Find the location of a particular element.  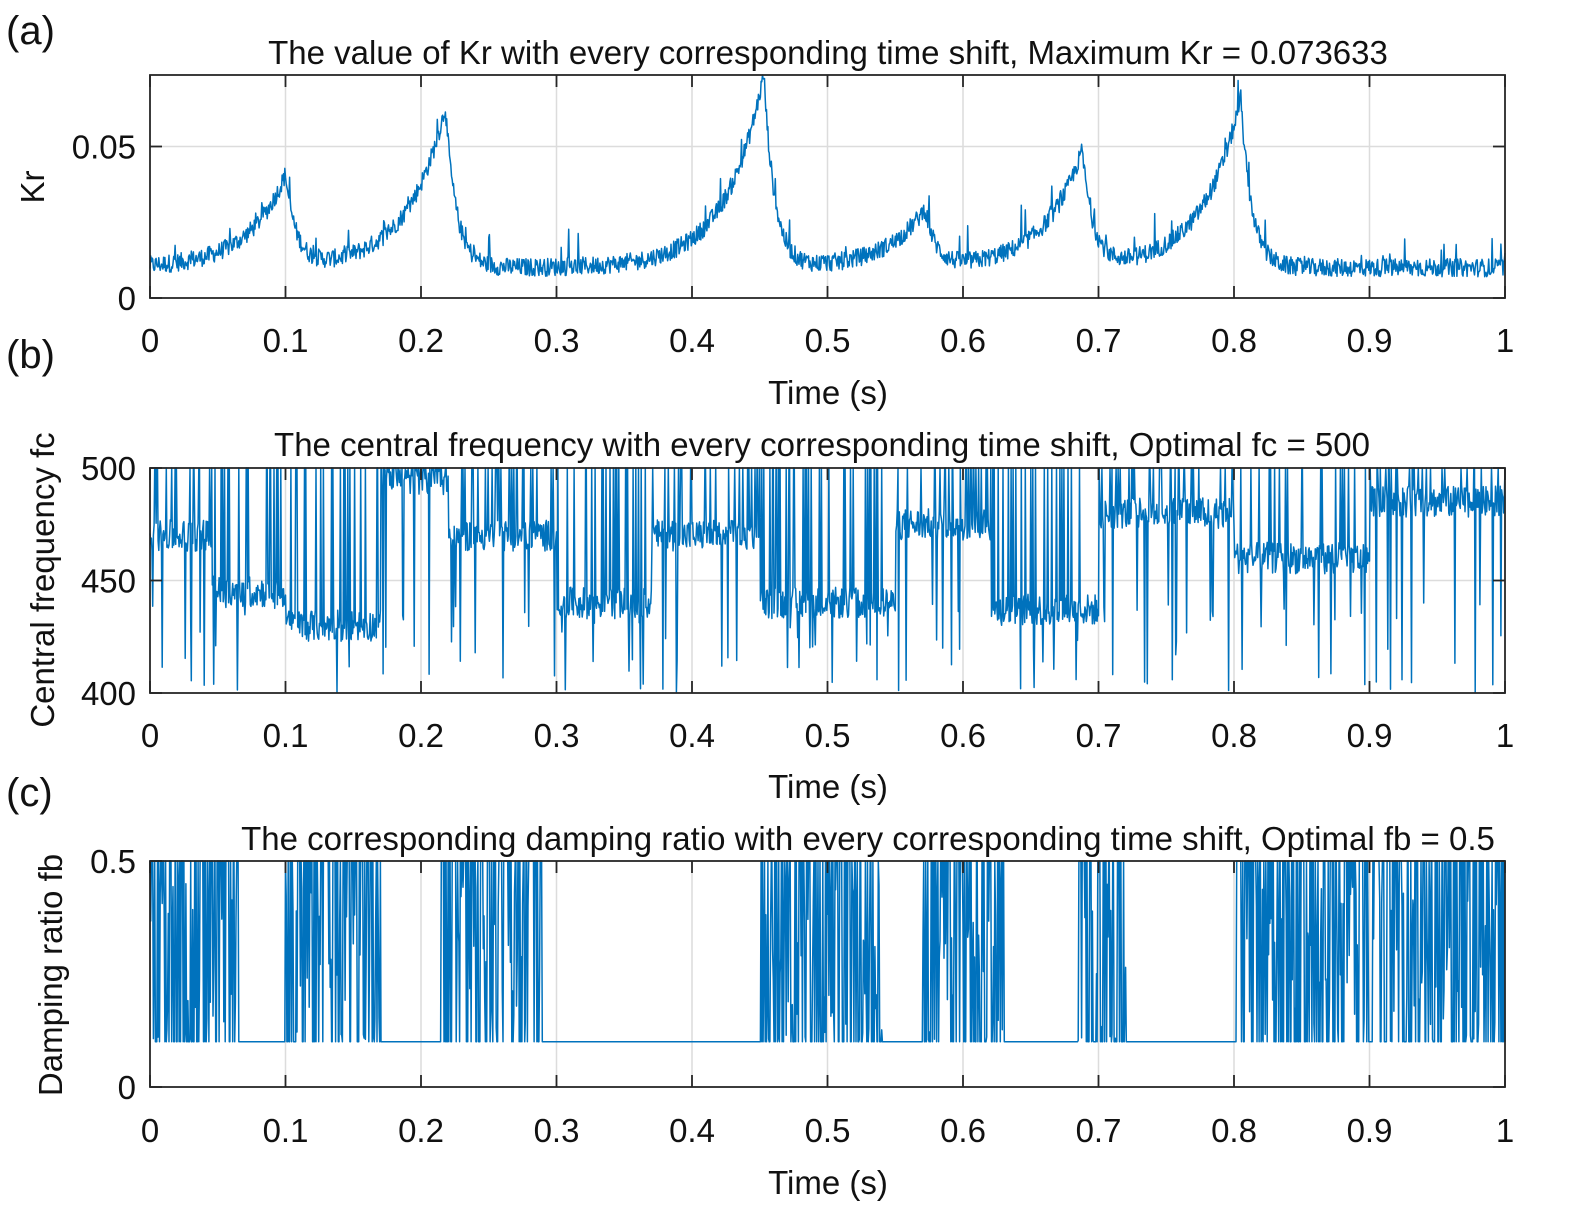

y-axis-label-a: Kr is located at coordinates (32, 186).